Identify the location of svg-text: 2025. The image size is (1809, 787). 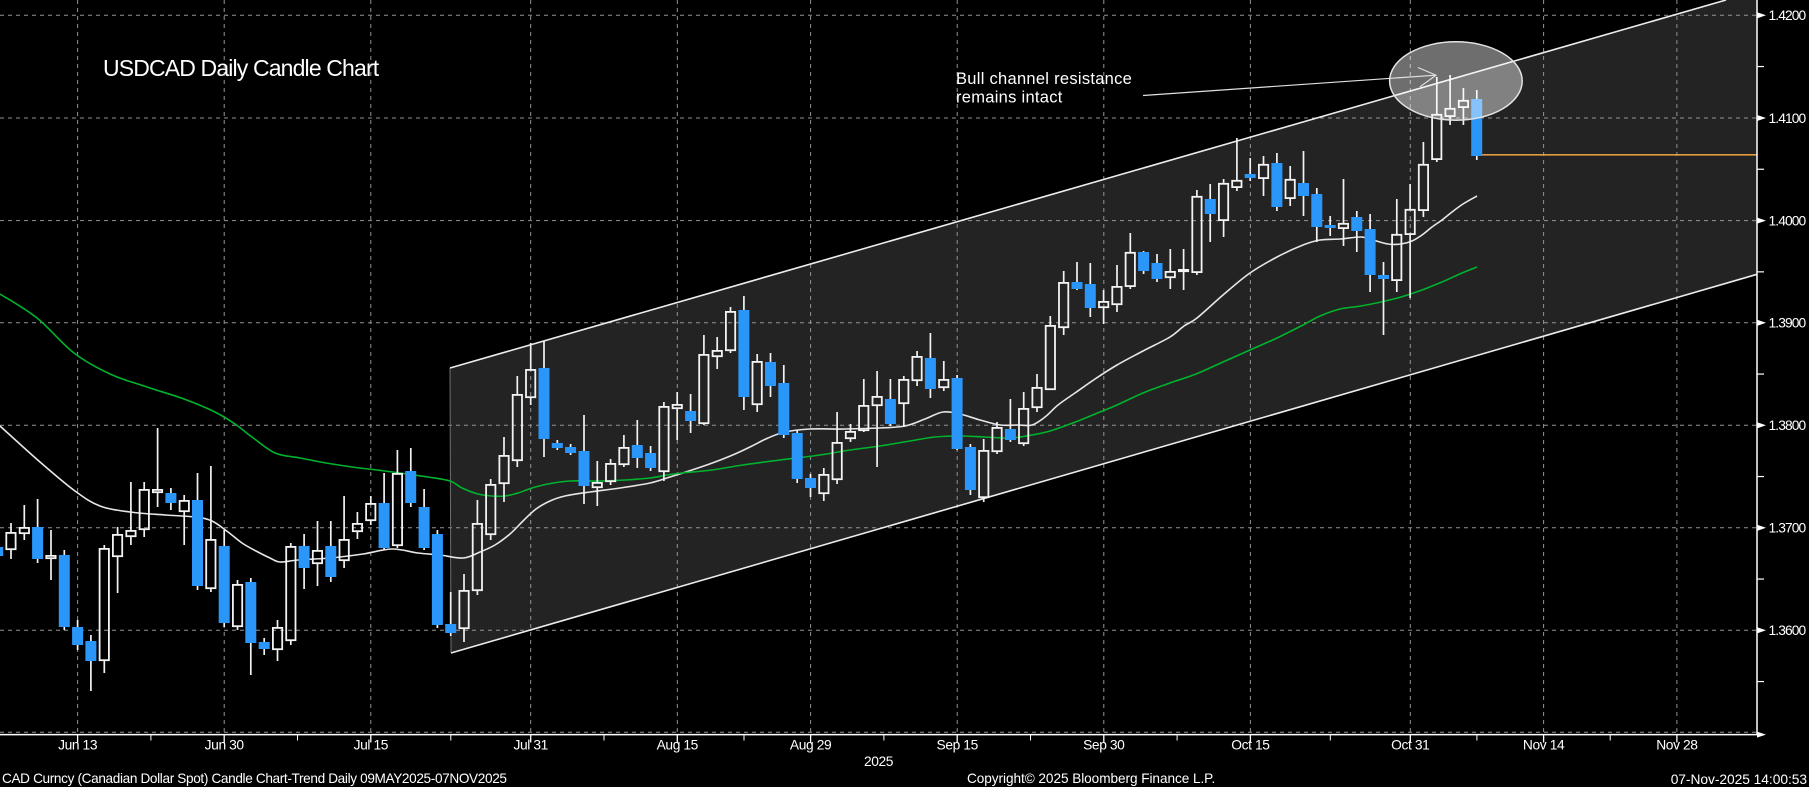
(879, 761).